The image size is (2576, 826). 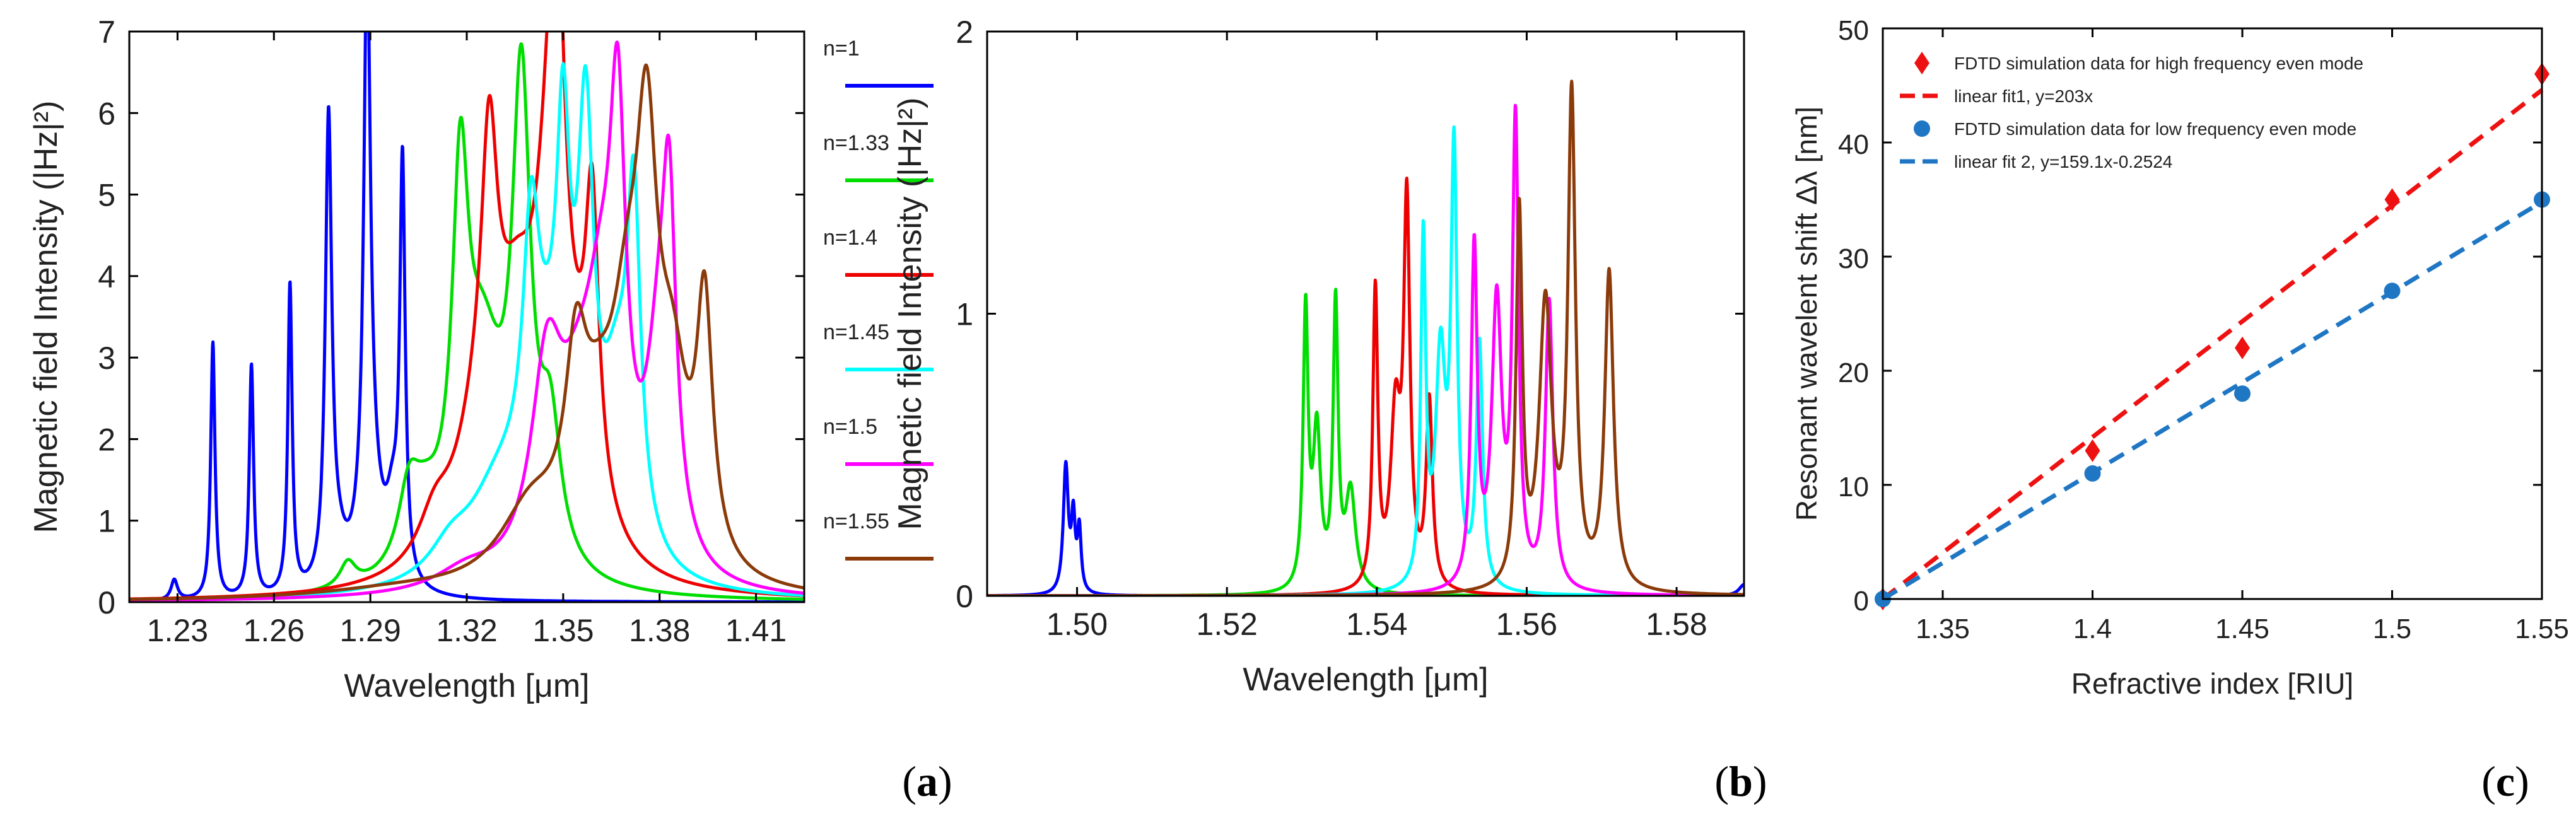 What do you see at coordinates (1861, 601) in the screenshot?
I see `c-ytick-label: 0` at bounding box center [1861, 601].